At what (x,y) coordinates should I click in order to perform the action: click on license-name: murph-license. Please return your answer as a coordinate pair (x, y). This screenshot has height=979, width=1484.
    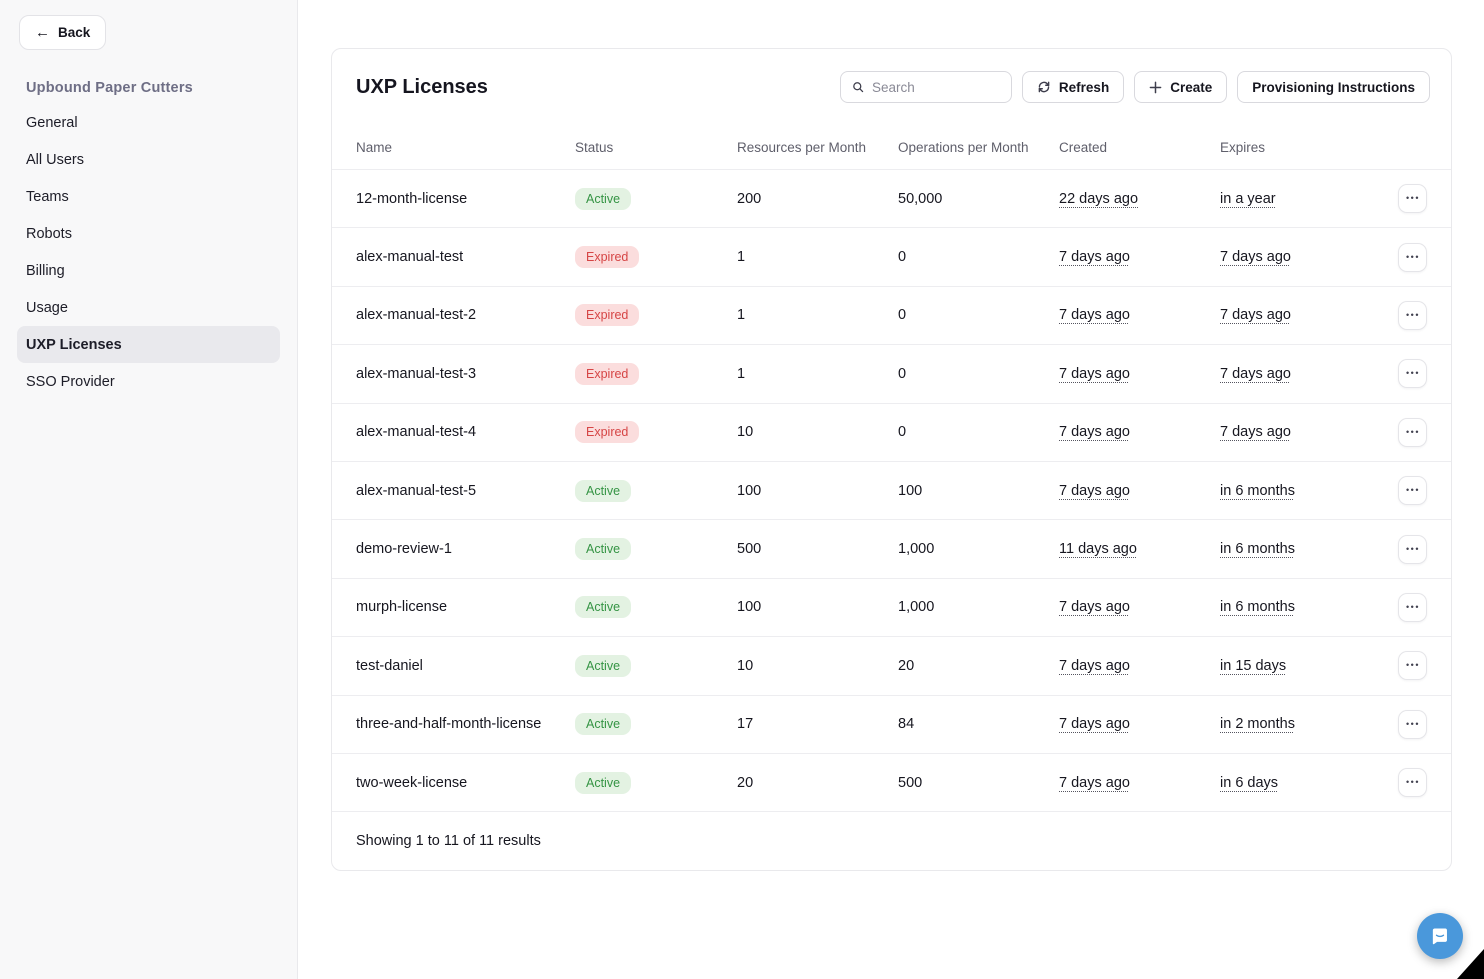
    Looking at the image, I should click on (402, 607).